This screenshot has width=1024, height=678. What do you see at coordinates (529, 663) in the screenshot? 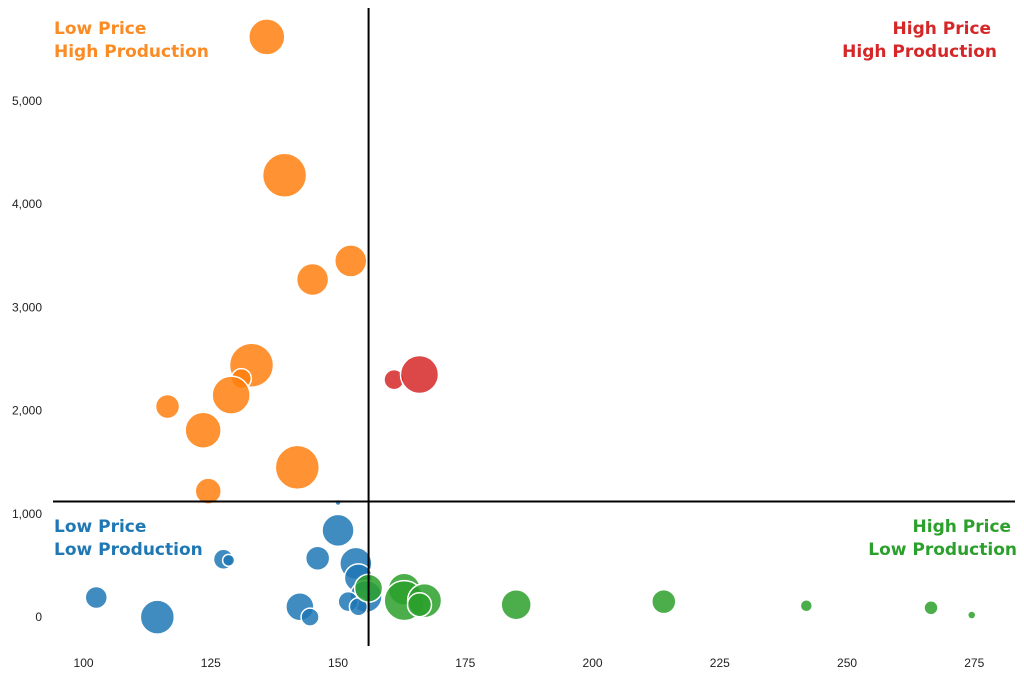
I see `x-axis-tick-labels: 100 125 150 175 200 225 250 275` at bounding box center [529, 663].